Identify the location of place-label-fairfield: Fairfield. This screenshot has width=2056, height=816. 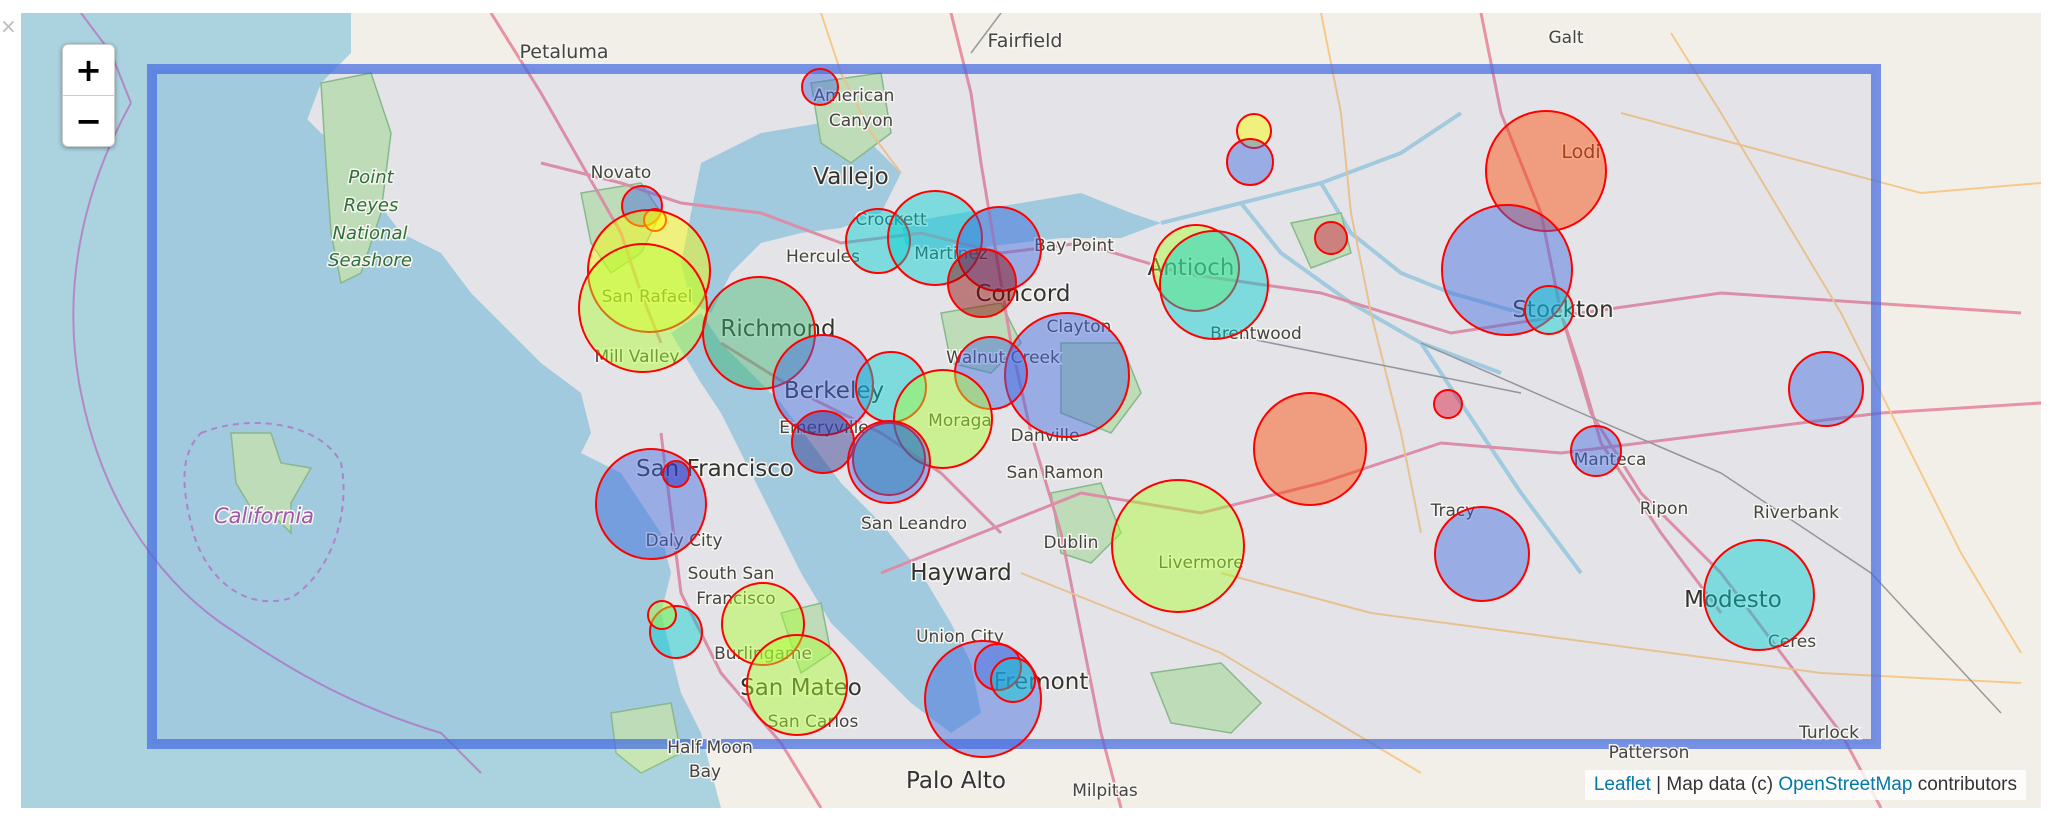
(1025, 41).